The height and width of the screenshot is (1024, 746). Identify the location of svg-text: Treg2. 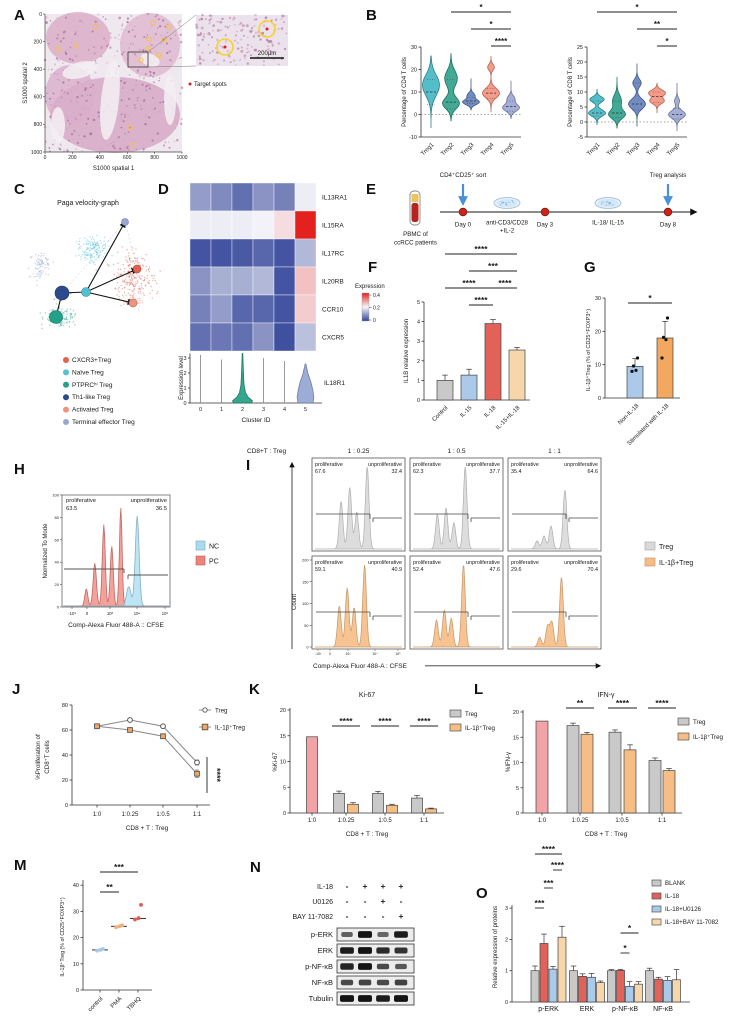
(448, 150).